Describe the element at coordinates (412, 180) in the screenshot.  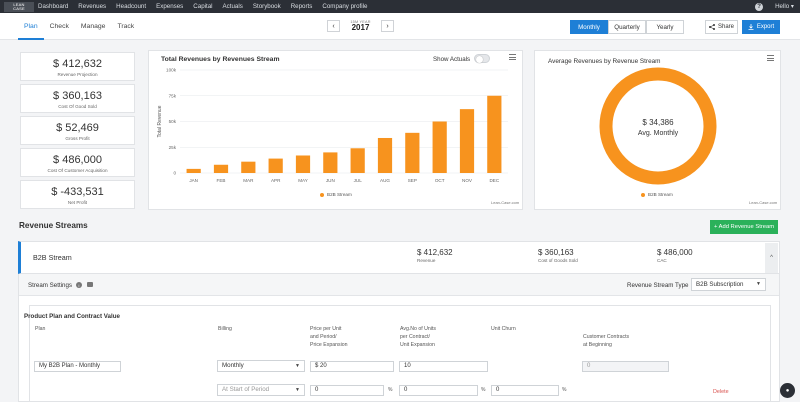
I see `x-tick-label: SEP` at that location.